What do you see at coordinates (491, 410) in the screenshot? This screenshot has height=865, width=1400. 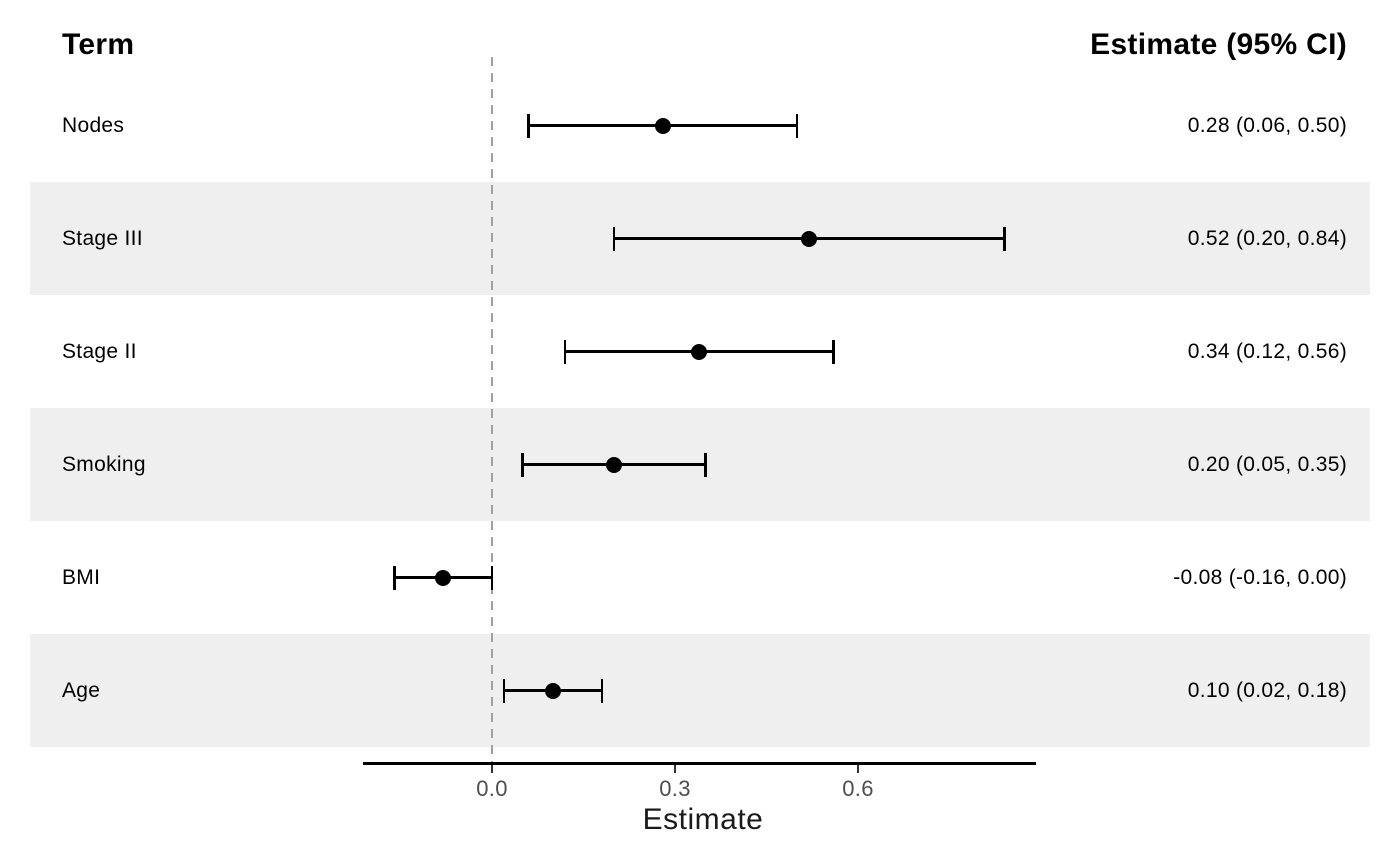 I see `zero-reference-line` at bounding box center [491, 410].